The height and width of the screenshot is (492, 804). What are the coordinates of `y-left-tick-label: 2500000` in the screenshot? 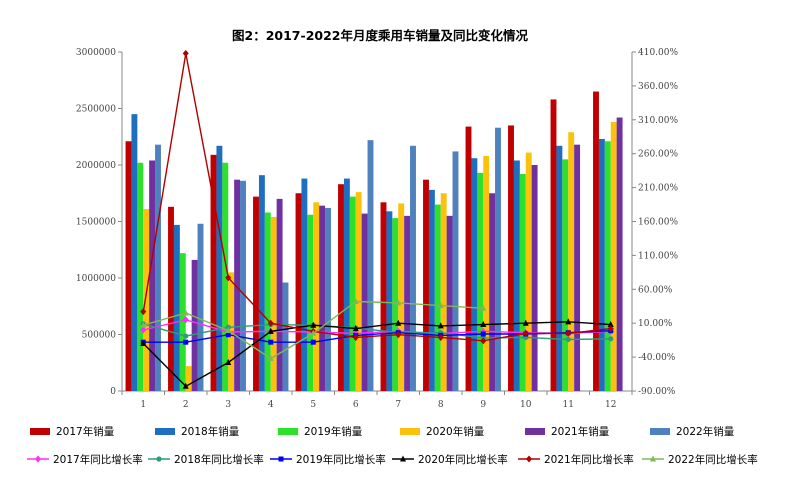 It's located at (96, 110).